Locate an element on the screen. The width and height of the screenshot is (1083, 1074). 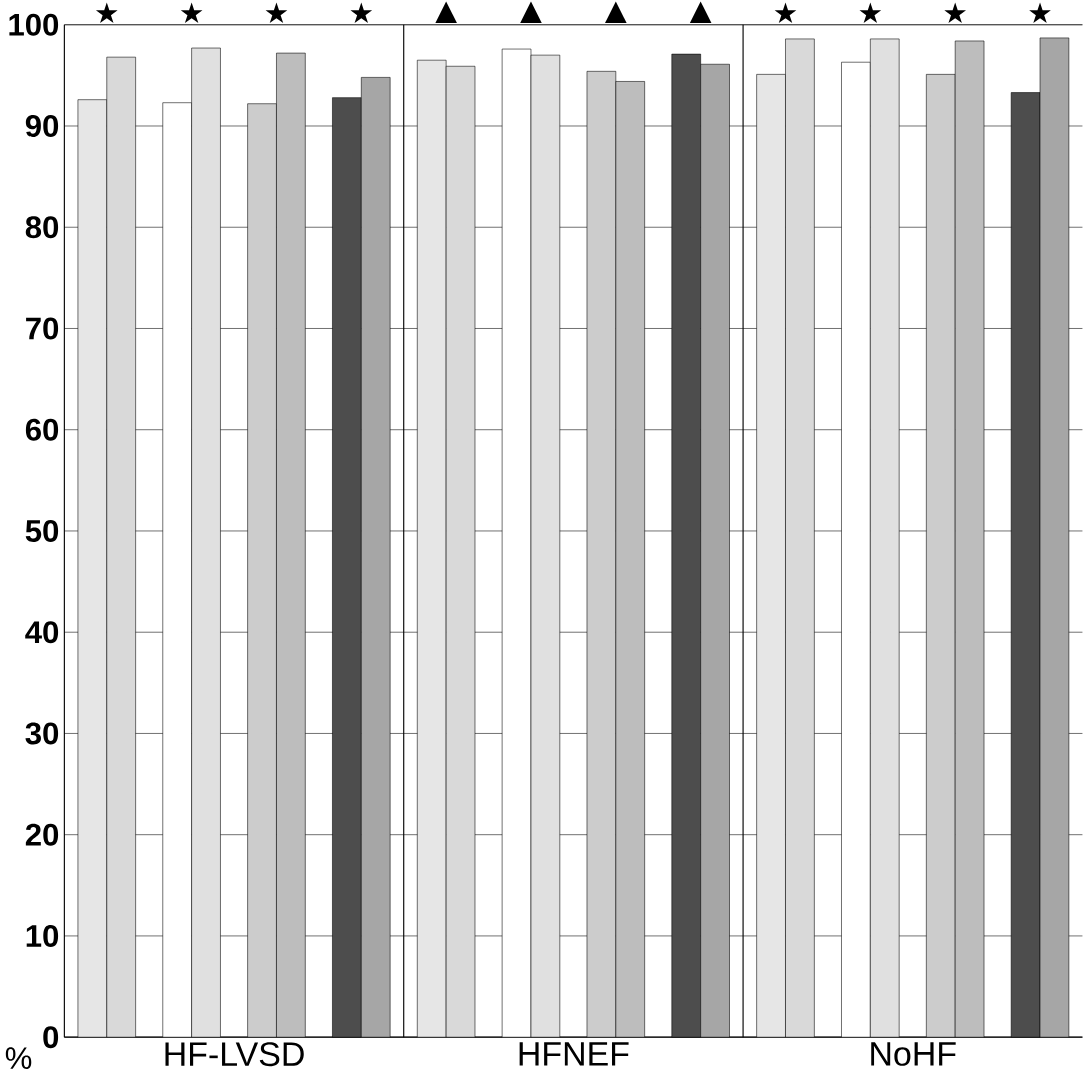
y-tick-label: 40 is located at coordinates (42, 632).